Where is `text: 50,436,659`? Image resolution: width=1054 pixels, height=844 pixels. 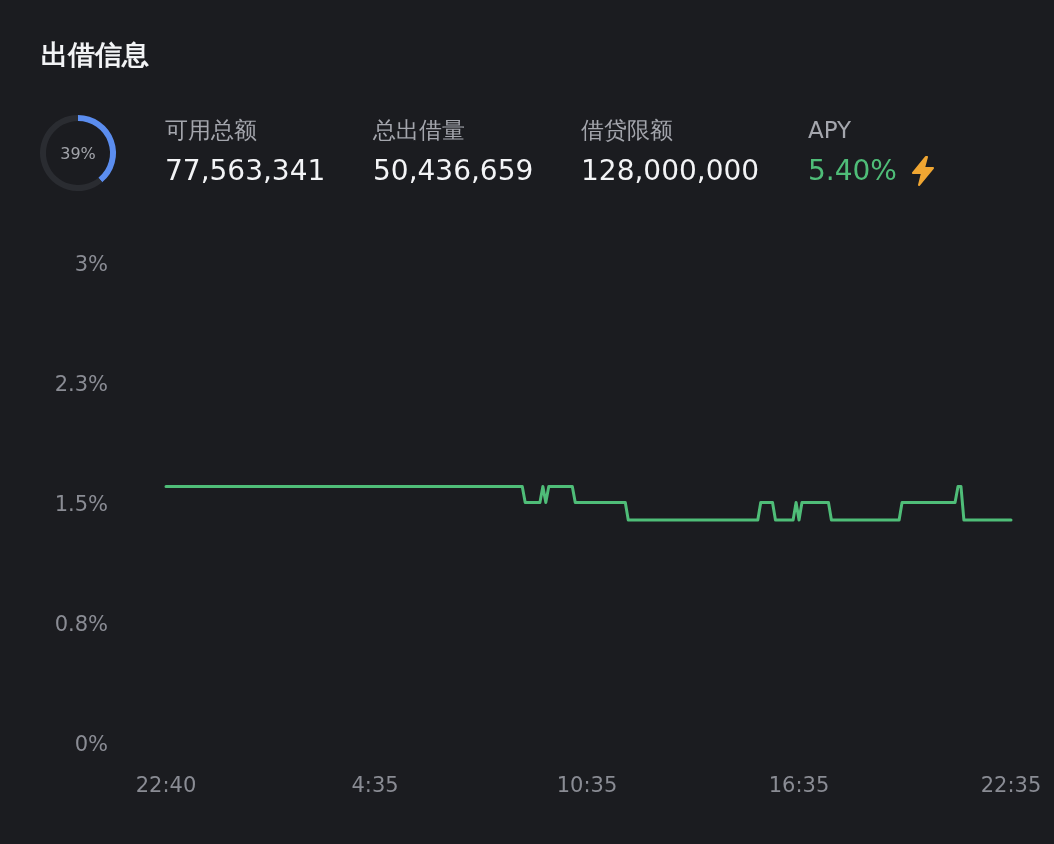 text: 50,436,659 is located at coordinates (453, 171).